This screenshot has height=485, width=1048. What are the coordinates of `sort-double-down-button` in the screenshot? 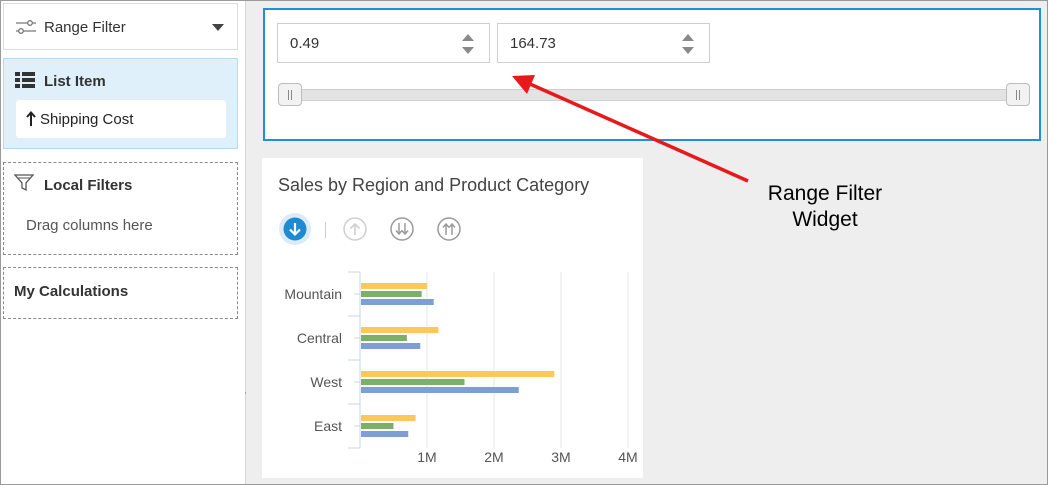 It's located at (402, 229).